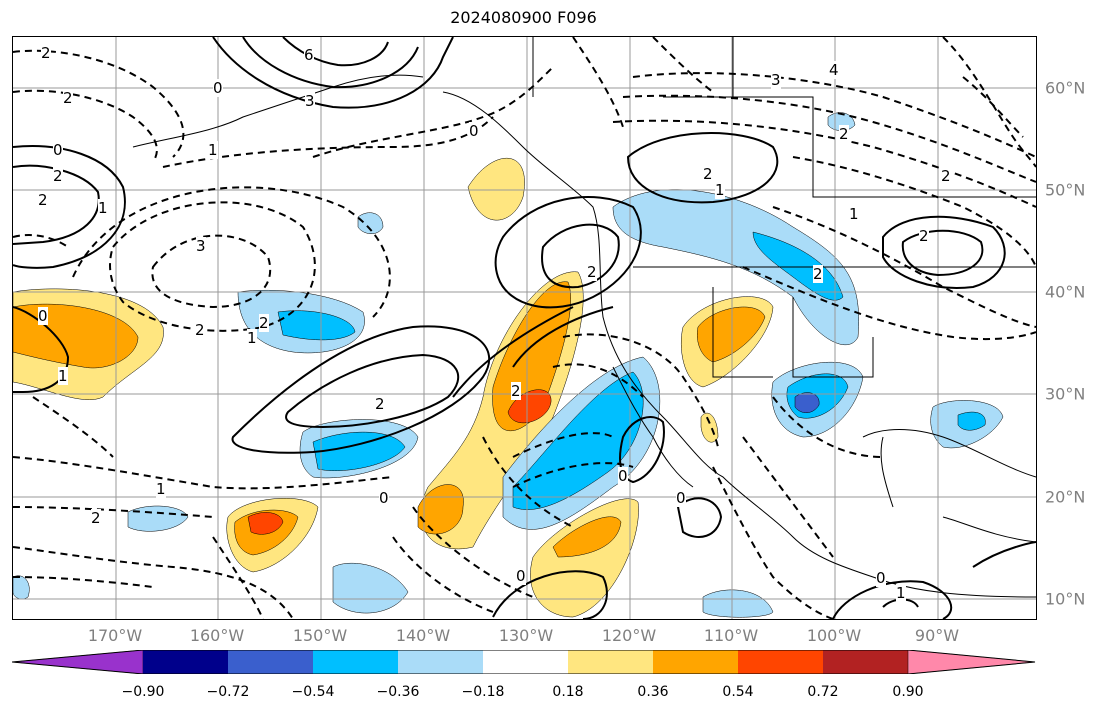  I want to click on lon-label: 100°W, so click(834, 635).